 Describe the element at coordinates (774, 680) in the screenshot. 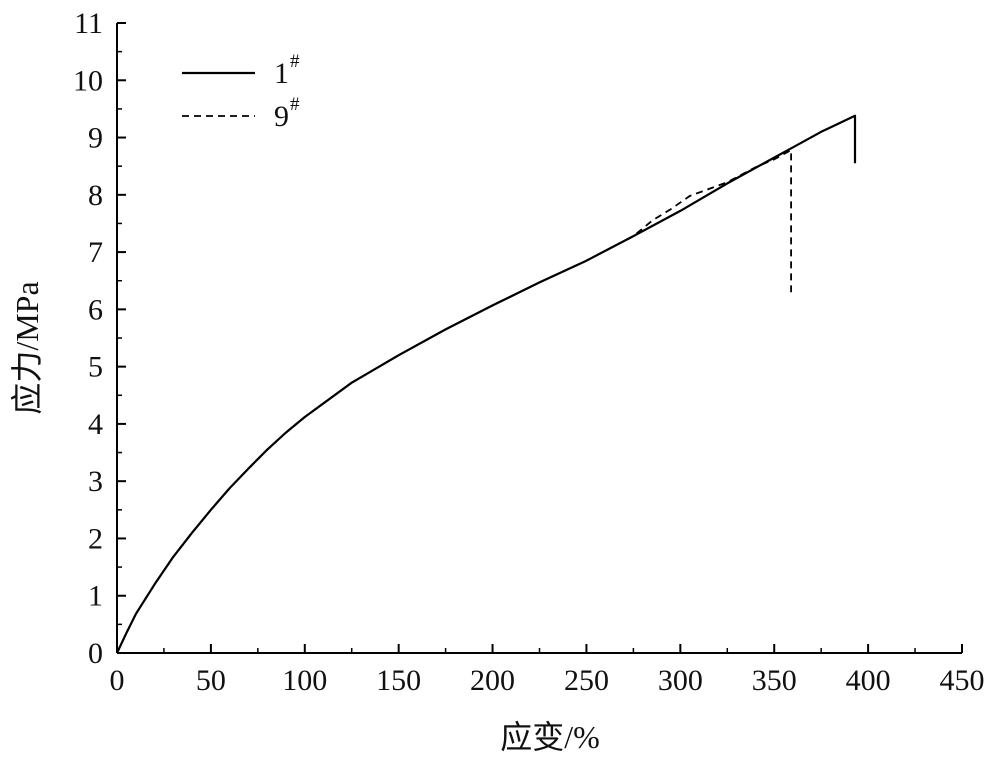

I see `x-tick-label: 350` at that location.